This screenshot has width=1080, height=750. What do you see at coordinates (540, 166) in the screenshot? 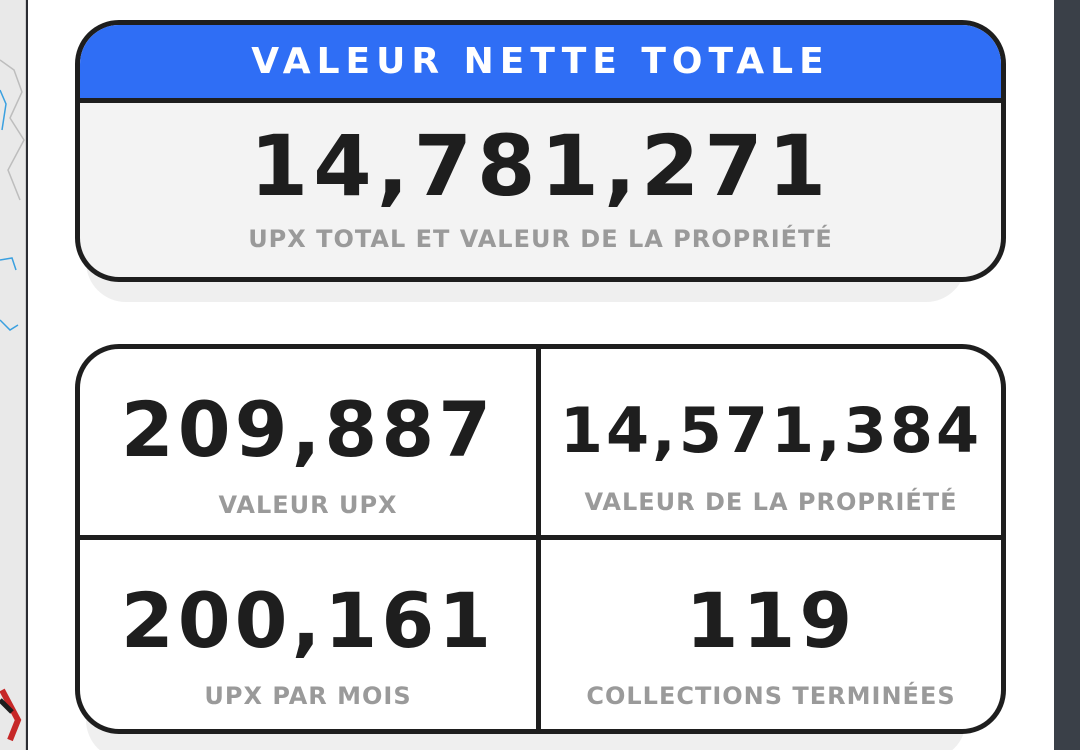
I see `net-worth-value: 14,781,271` at bounding box center [540, 166].